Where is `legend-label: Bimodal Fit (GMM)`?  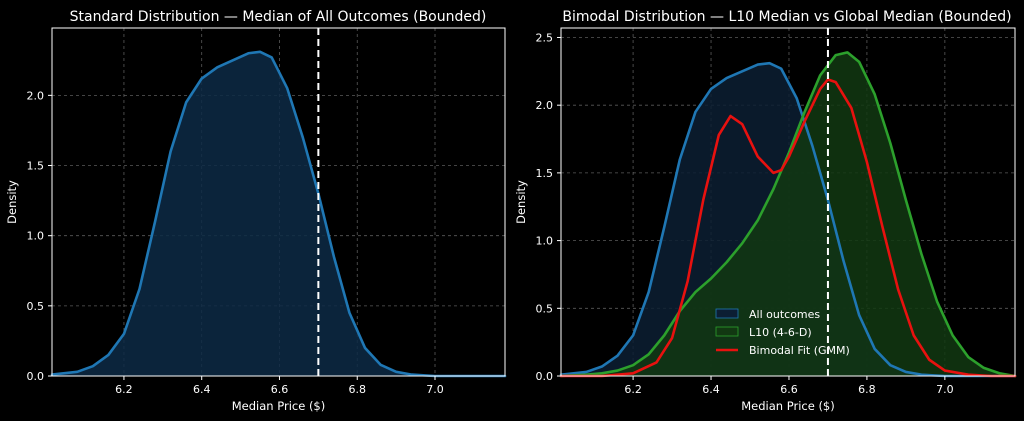 legend-label: Bimodal Fit (GMM) is located at coordinates (799, 350).